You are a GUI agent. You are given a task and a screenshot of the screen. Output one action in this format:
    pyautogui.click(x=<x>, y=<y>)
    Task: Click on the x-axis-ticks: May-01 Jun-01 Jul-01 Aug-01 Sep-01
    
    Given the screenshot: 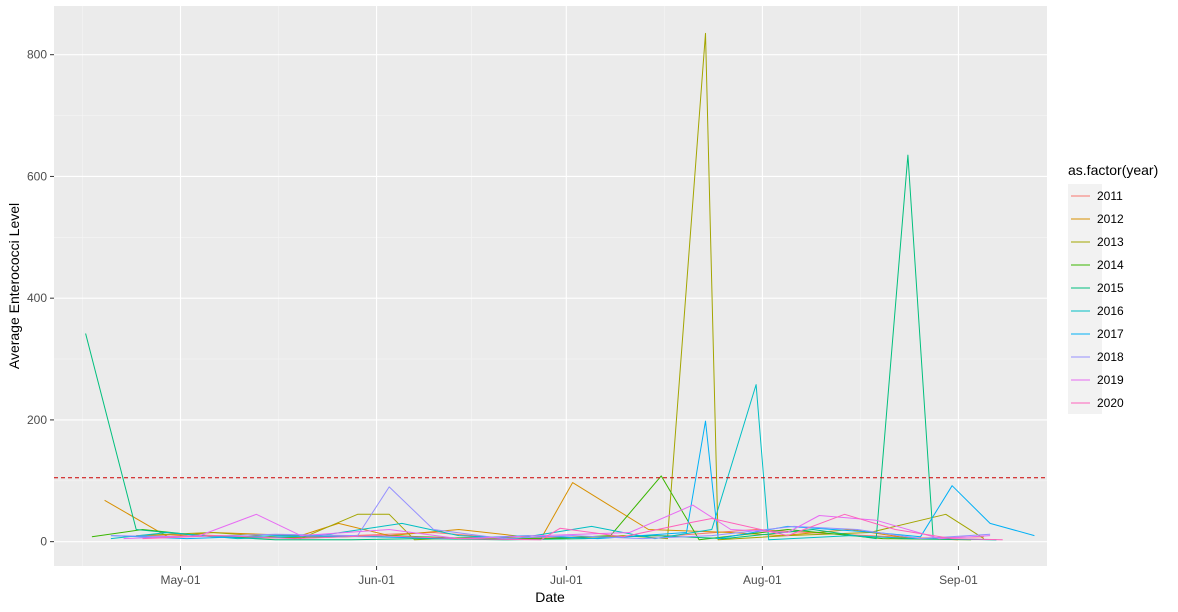 What is the action you would take?
    pyautogui.click(x=569, y=576)
    